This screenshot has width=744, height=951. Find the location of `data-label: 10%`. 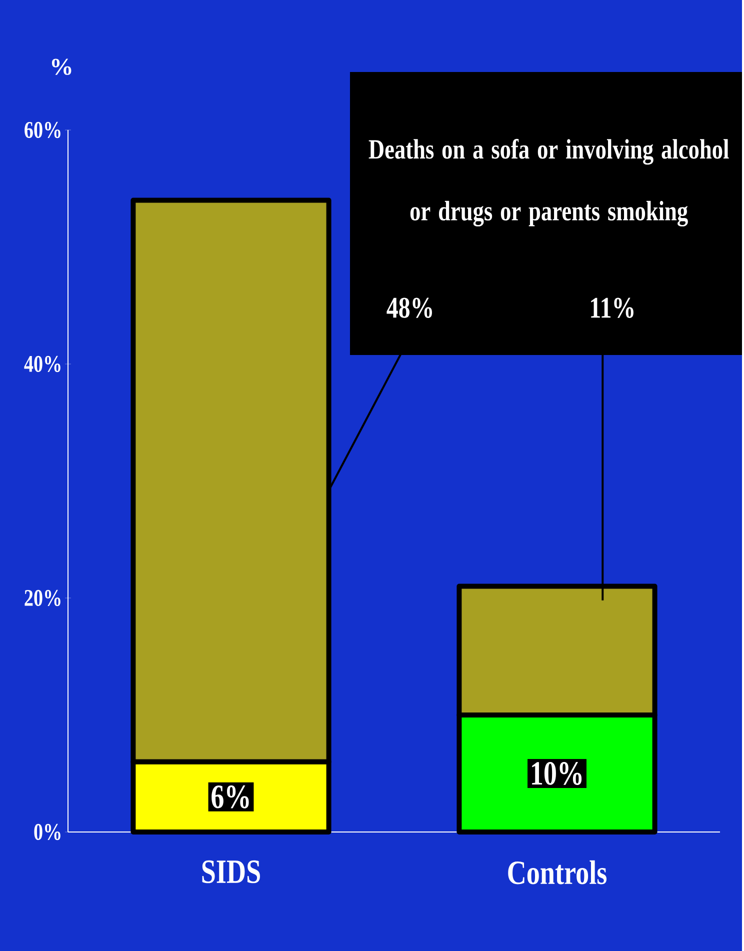

data-label: 10% is located at coordinates (557, 773).